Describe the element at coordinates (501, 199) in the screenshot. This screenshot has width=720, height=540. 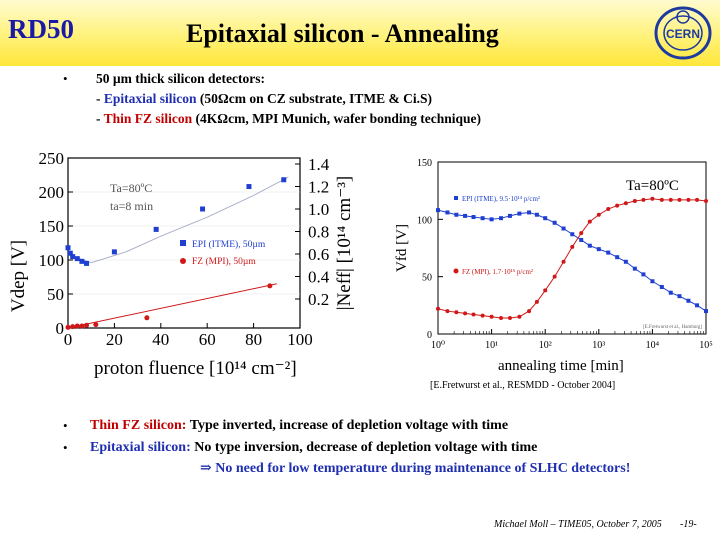
I see `legend-epi-right: EPI (ITME), 9.5·10¹⁴ p/cm²` at that location.